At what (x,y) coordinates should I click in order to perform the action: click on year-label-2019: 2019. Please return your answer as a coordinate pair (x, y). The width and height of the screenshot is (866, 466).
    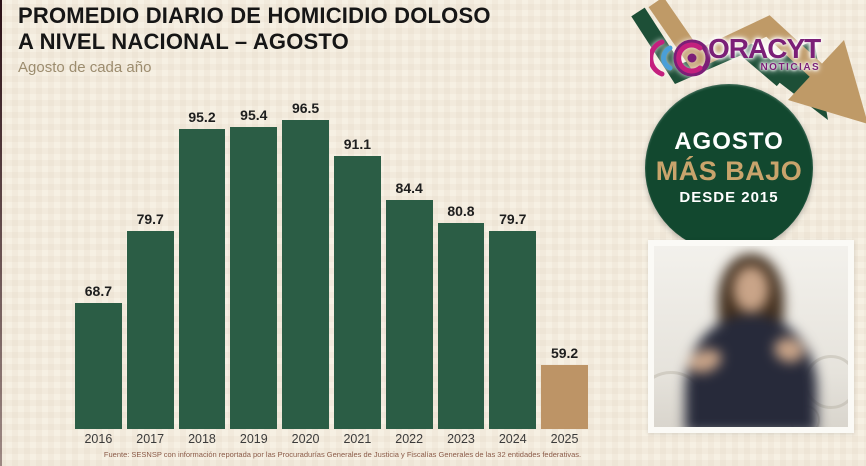
    Looking at the image, I should click on (253, 439).